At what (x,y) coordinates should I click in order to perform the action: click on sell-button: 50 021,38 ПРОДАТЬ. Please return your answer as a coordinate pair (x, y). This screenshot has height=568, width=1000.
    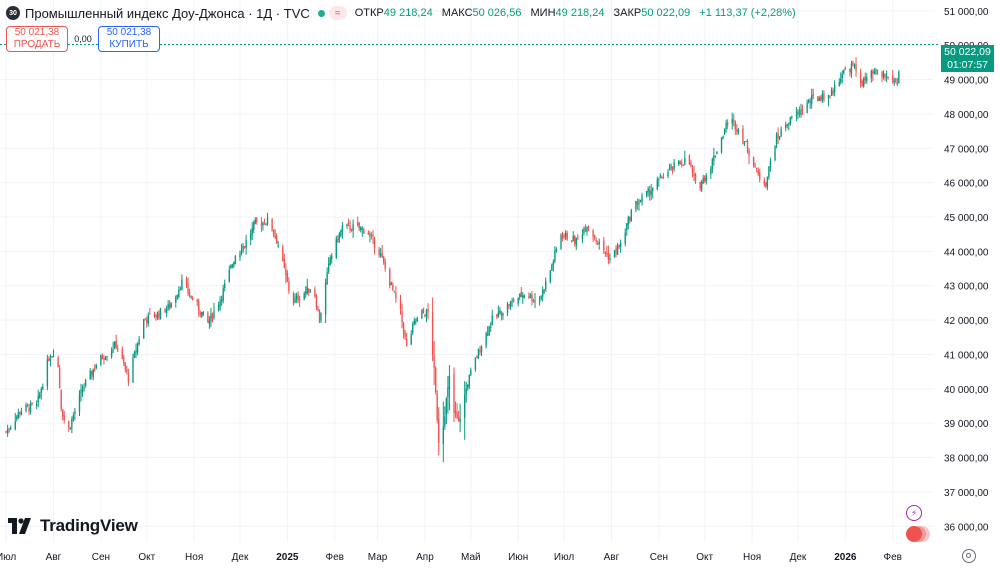
    Looking at the image, I should click on (37, 39).